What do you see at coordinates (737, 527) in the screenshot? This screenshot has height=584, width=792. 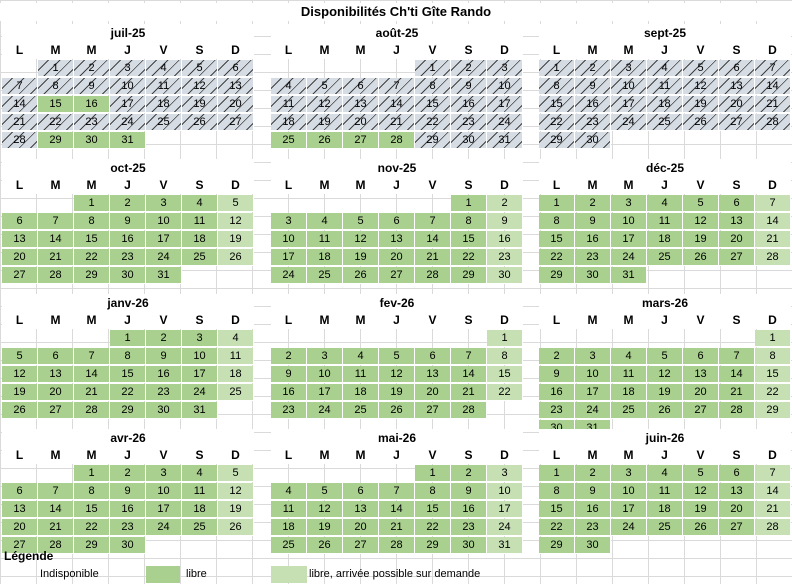 I see `day-cell: 27` at bounding box center [737, 527].